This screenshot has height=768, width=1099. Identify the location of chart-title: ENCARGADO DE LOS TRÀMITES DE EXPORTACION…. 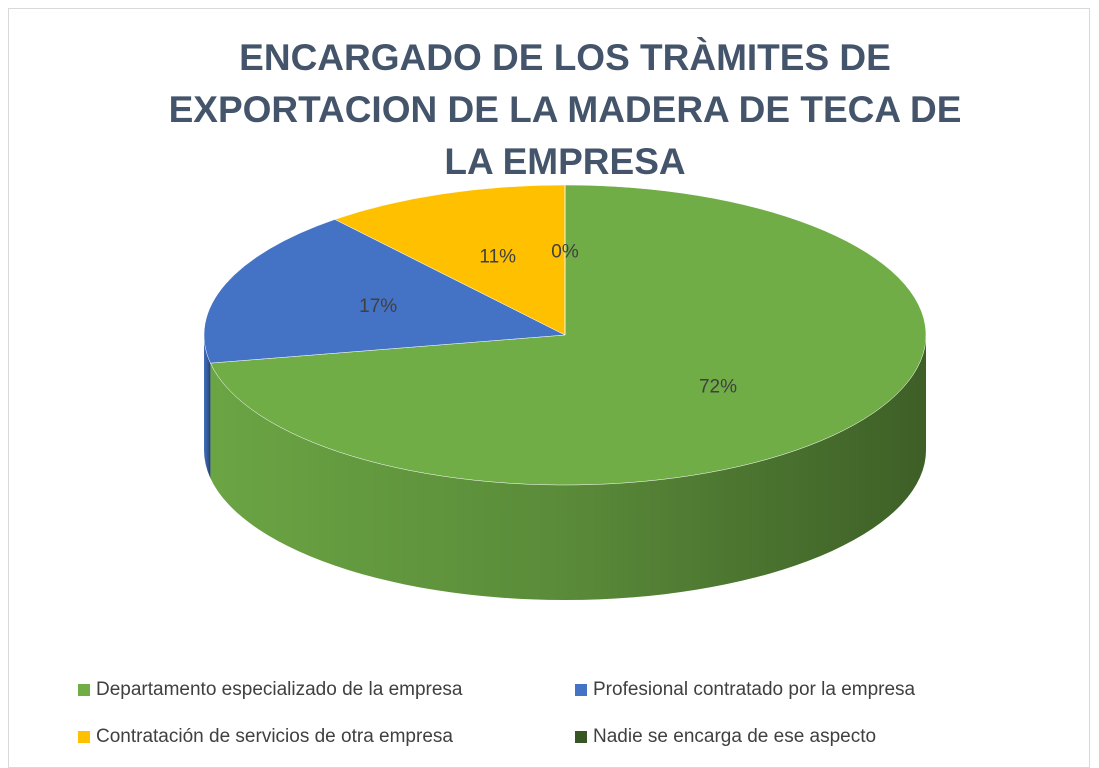
(565, 109).